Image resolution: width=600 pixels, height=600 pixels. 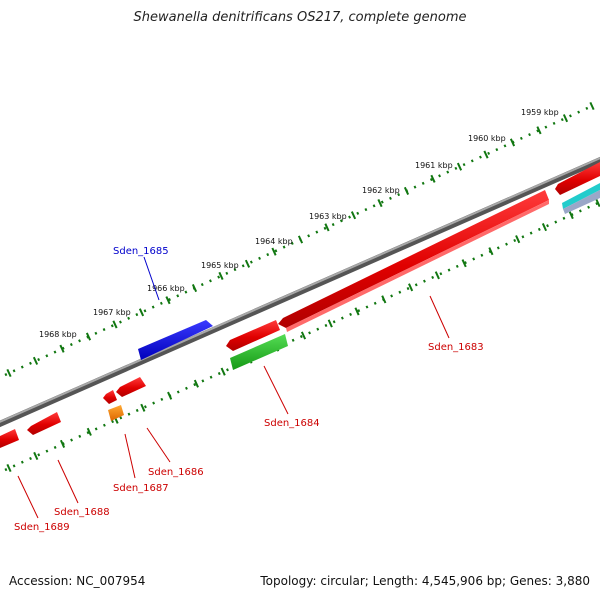 I want to click on kbp-label: 1964 kbp, so click(x=274, y=241).